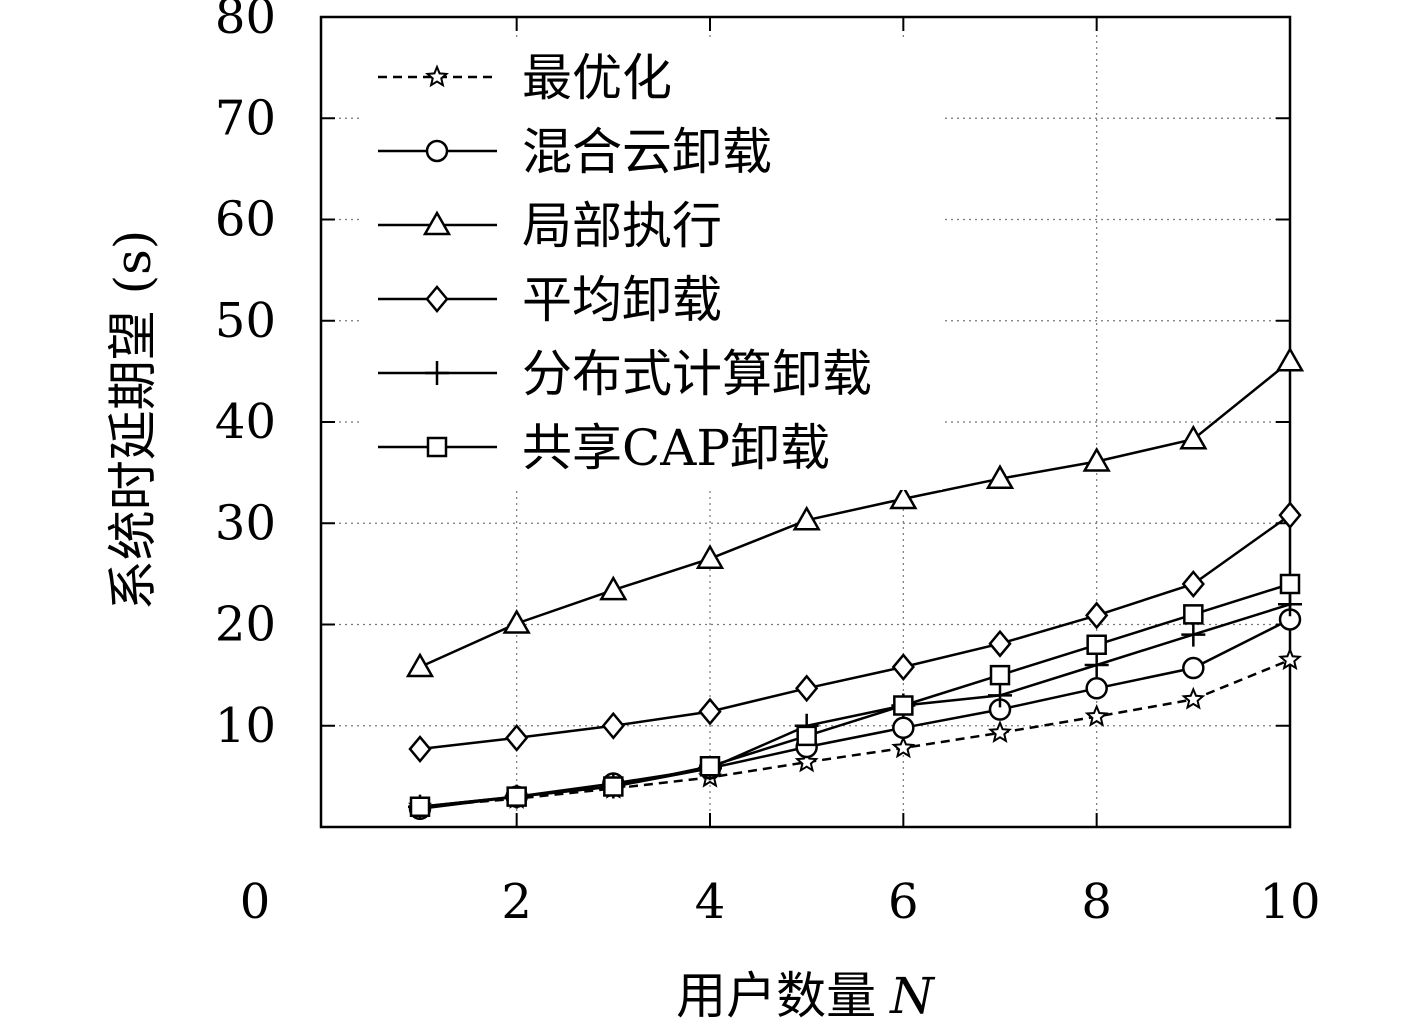 This screenshot has width=1417, height=1028. I want to click on legend-label: 共享CAP卸载, so click(676, 448).